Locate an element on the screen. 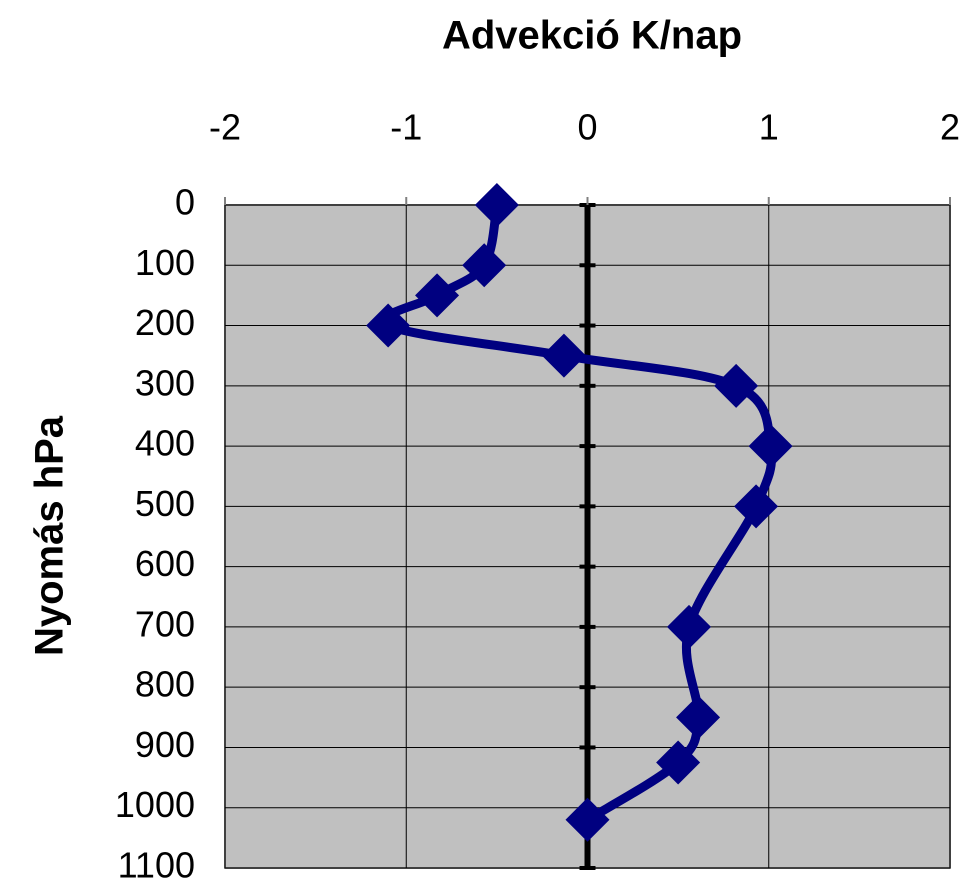 Image resolution: width=969 pixels, height=888 pixels. y-tick-label: 300 is located at coordinates (165, 382).